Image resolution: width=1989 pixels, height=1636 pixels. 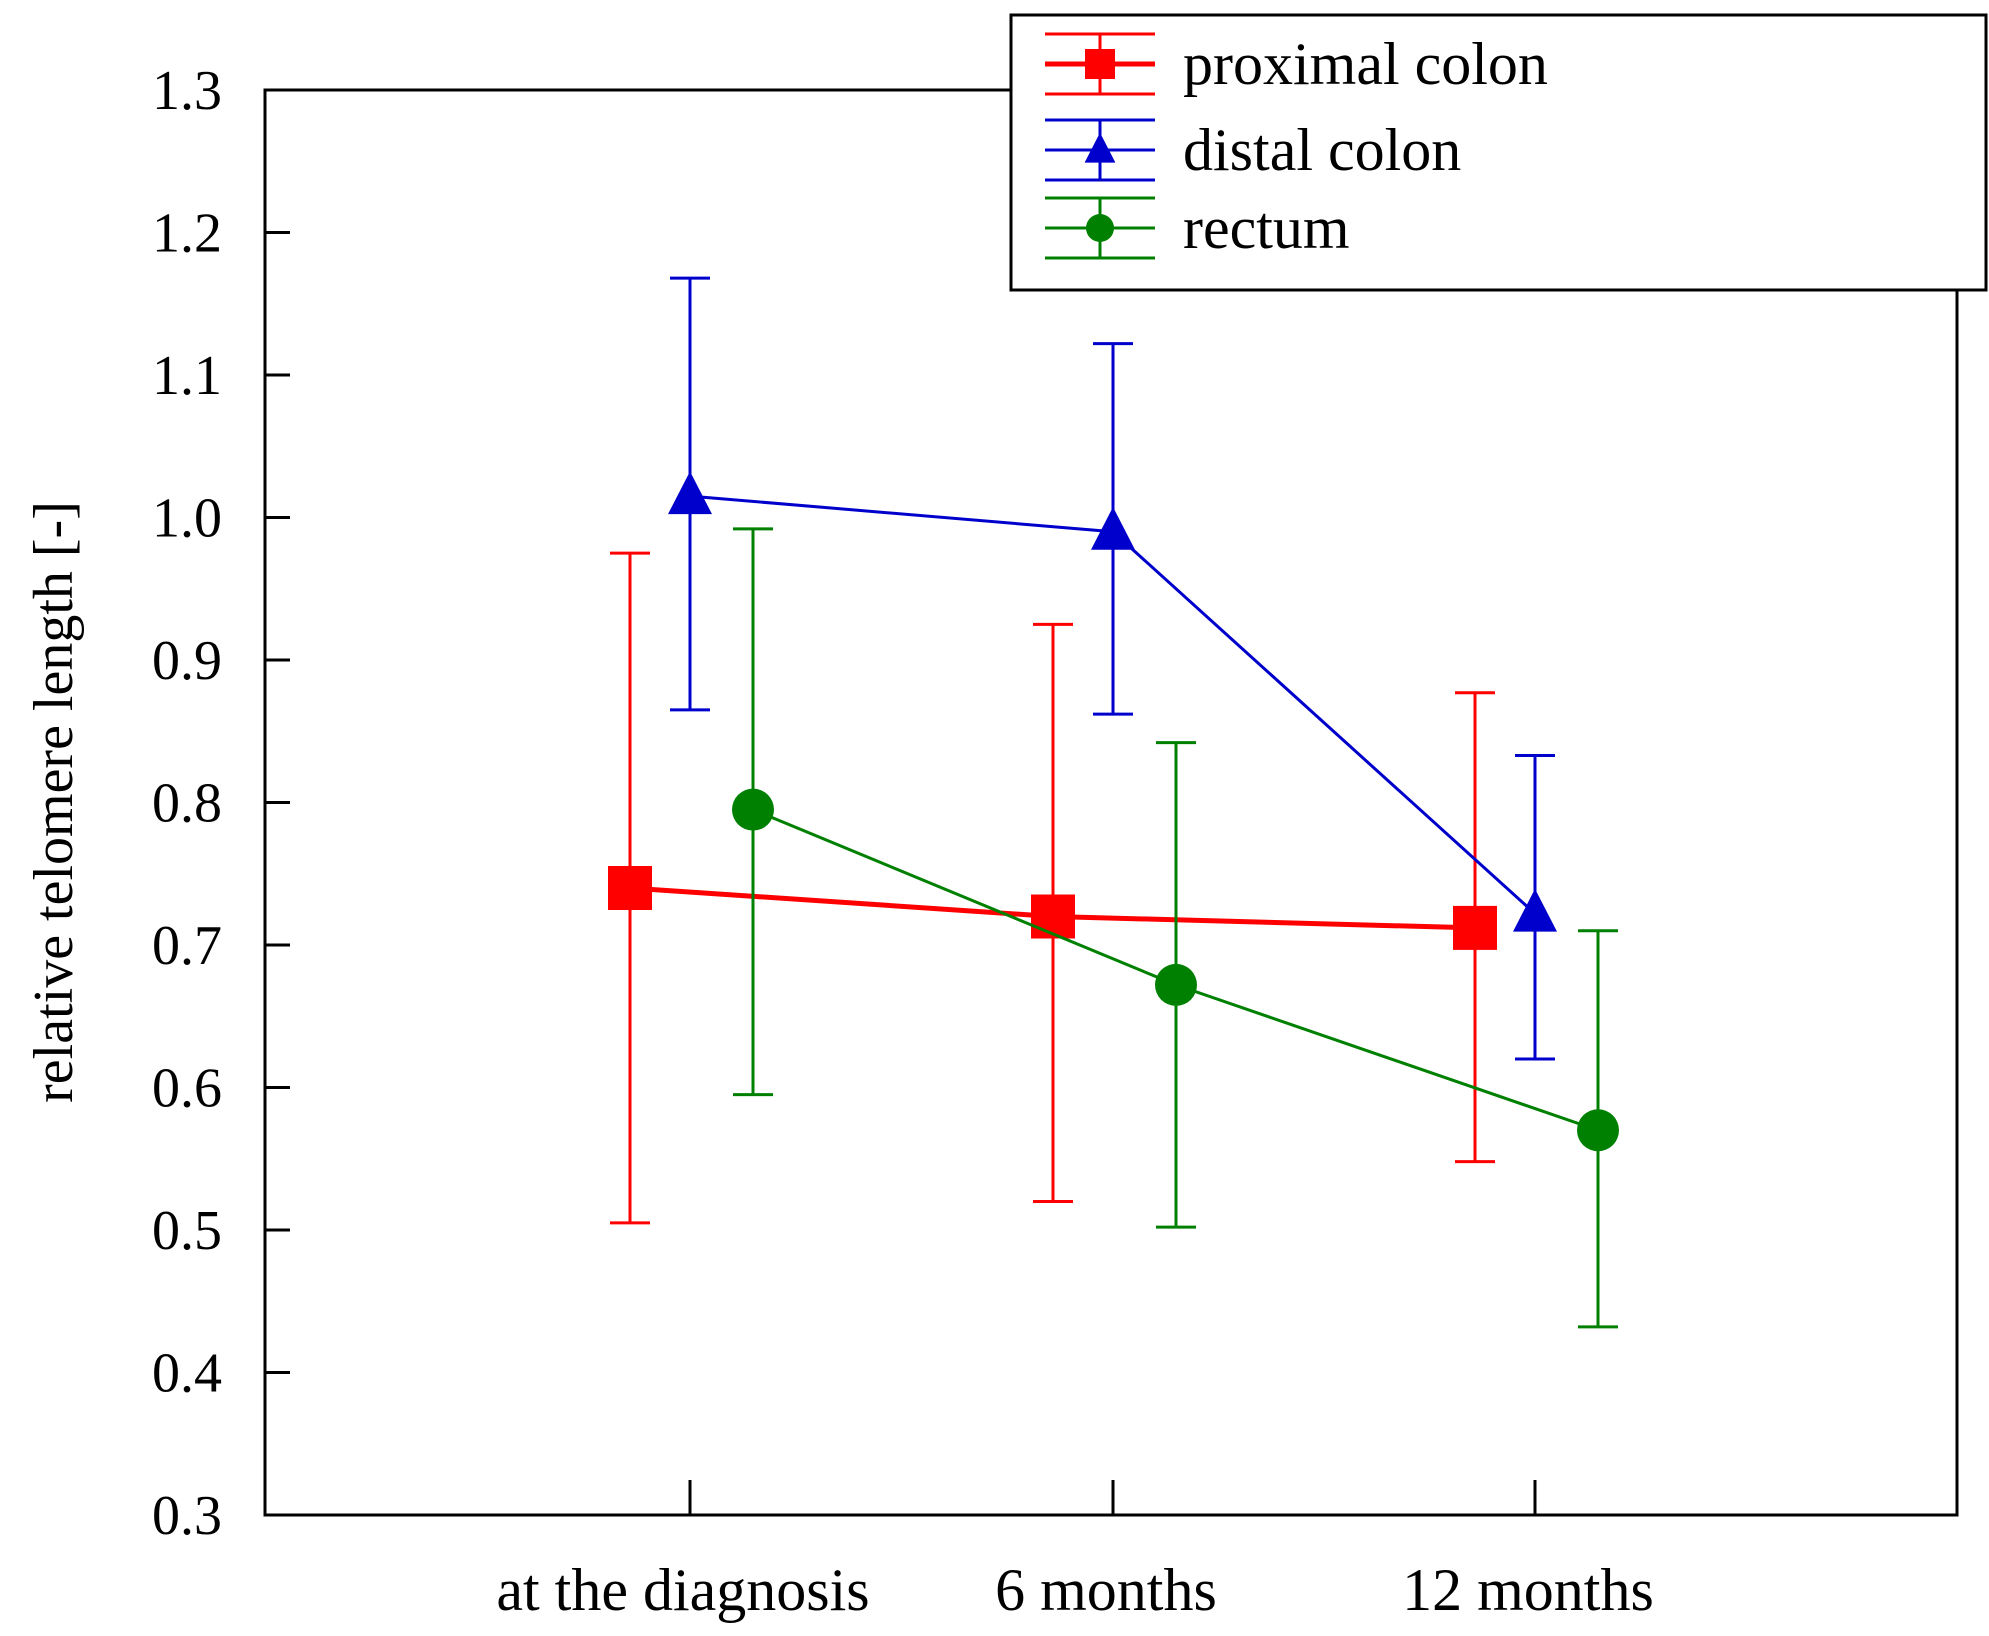 I want to click on x-tick-label: 12 months, so click(x=1528, y=1590).